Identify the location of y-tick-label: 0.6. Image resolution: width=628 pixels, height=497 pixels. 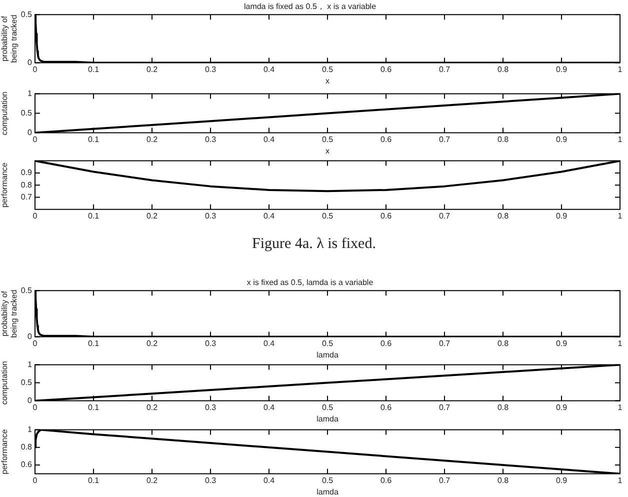
(26, 465).